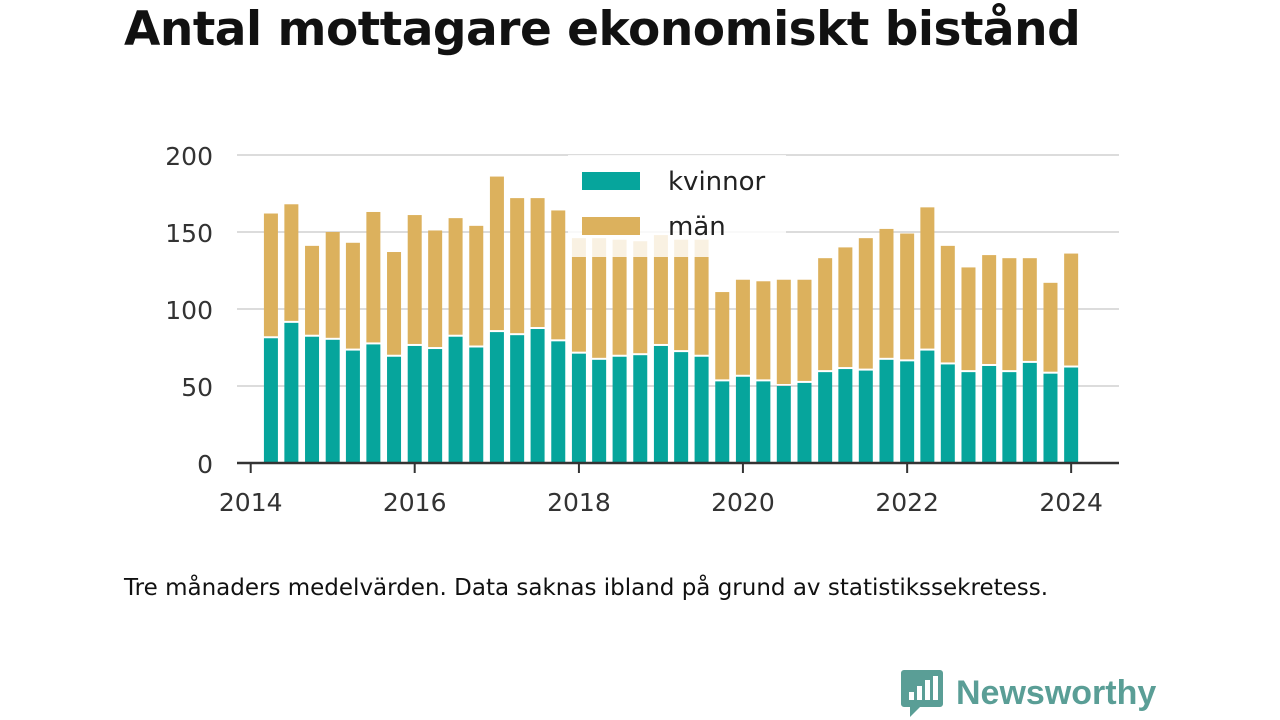 The image size is (1280, 720). Describe the element at coordinates (907, 502) in the screenshot. I see `x-tick-label: 2022` at that location.